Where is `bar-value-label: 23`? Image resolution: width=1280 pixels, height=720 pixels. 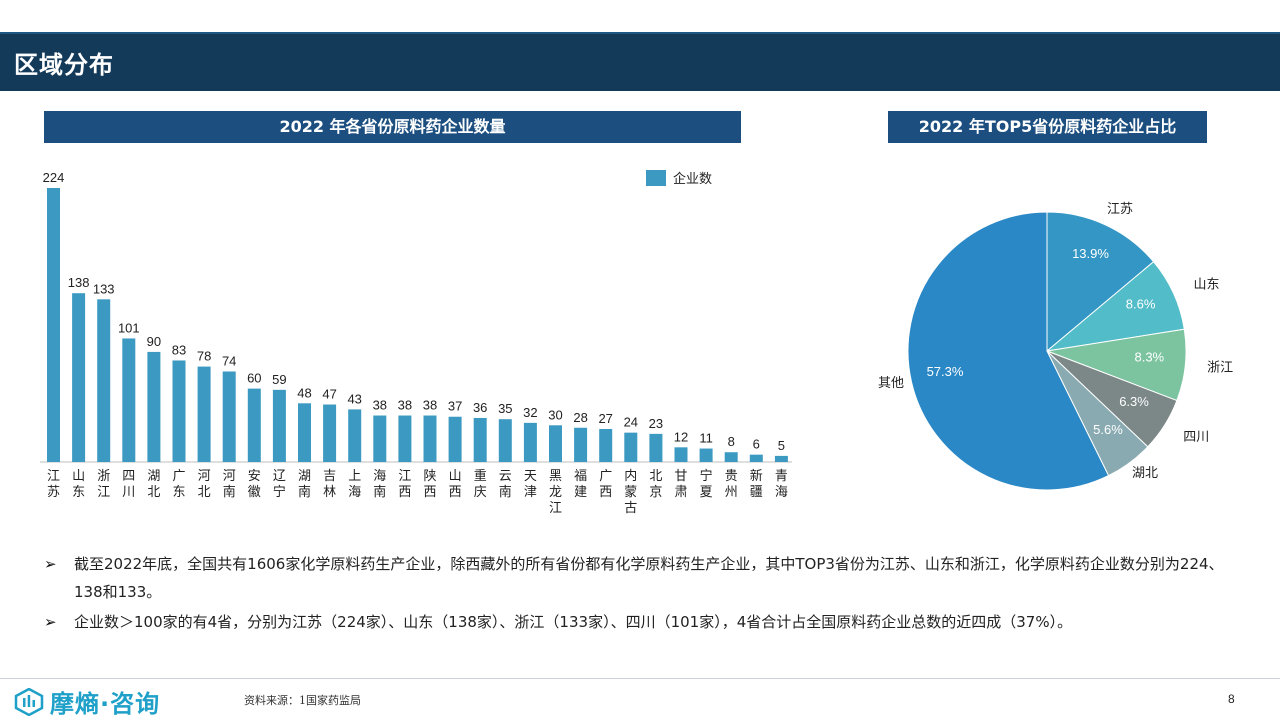 bar-value-label: 23 is located at coordinates (656, 423).